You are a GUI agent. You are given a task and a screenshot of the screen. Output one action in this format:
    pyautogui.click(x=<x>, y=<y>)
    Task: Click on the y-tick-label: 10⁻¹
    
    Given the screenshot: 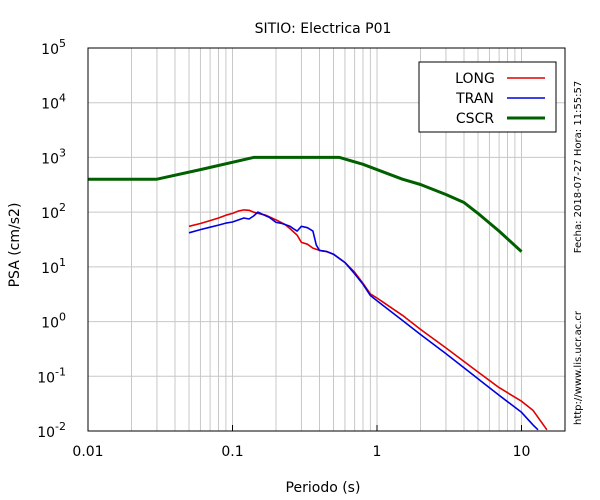 What is the action you would take?
    pyautogui.click(x=51, y=375)
    